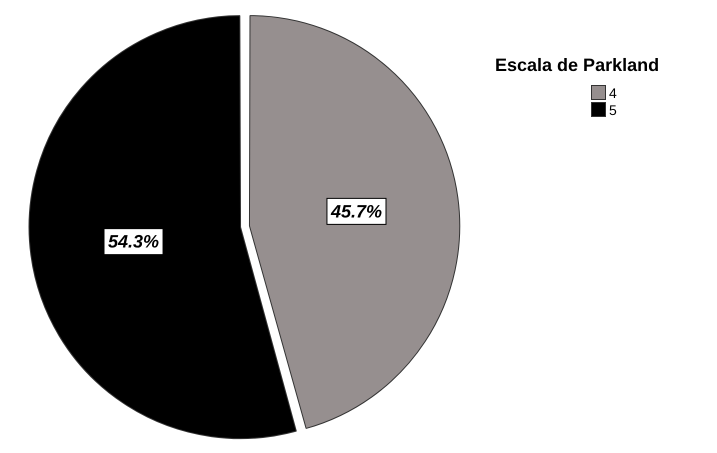 This screenshot has height=453, width=717. I want to click on legend-title: Escala de Parkland, so click(577, 65).